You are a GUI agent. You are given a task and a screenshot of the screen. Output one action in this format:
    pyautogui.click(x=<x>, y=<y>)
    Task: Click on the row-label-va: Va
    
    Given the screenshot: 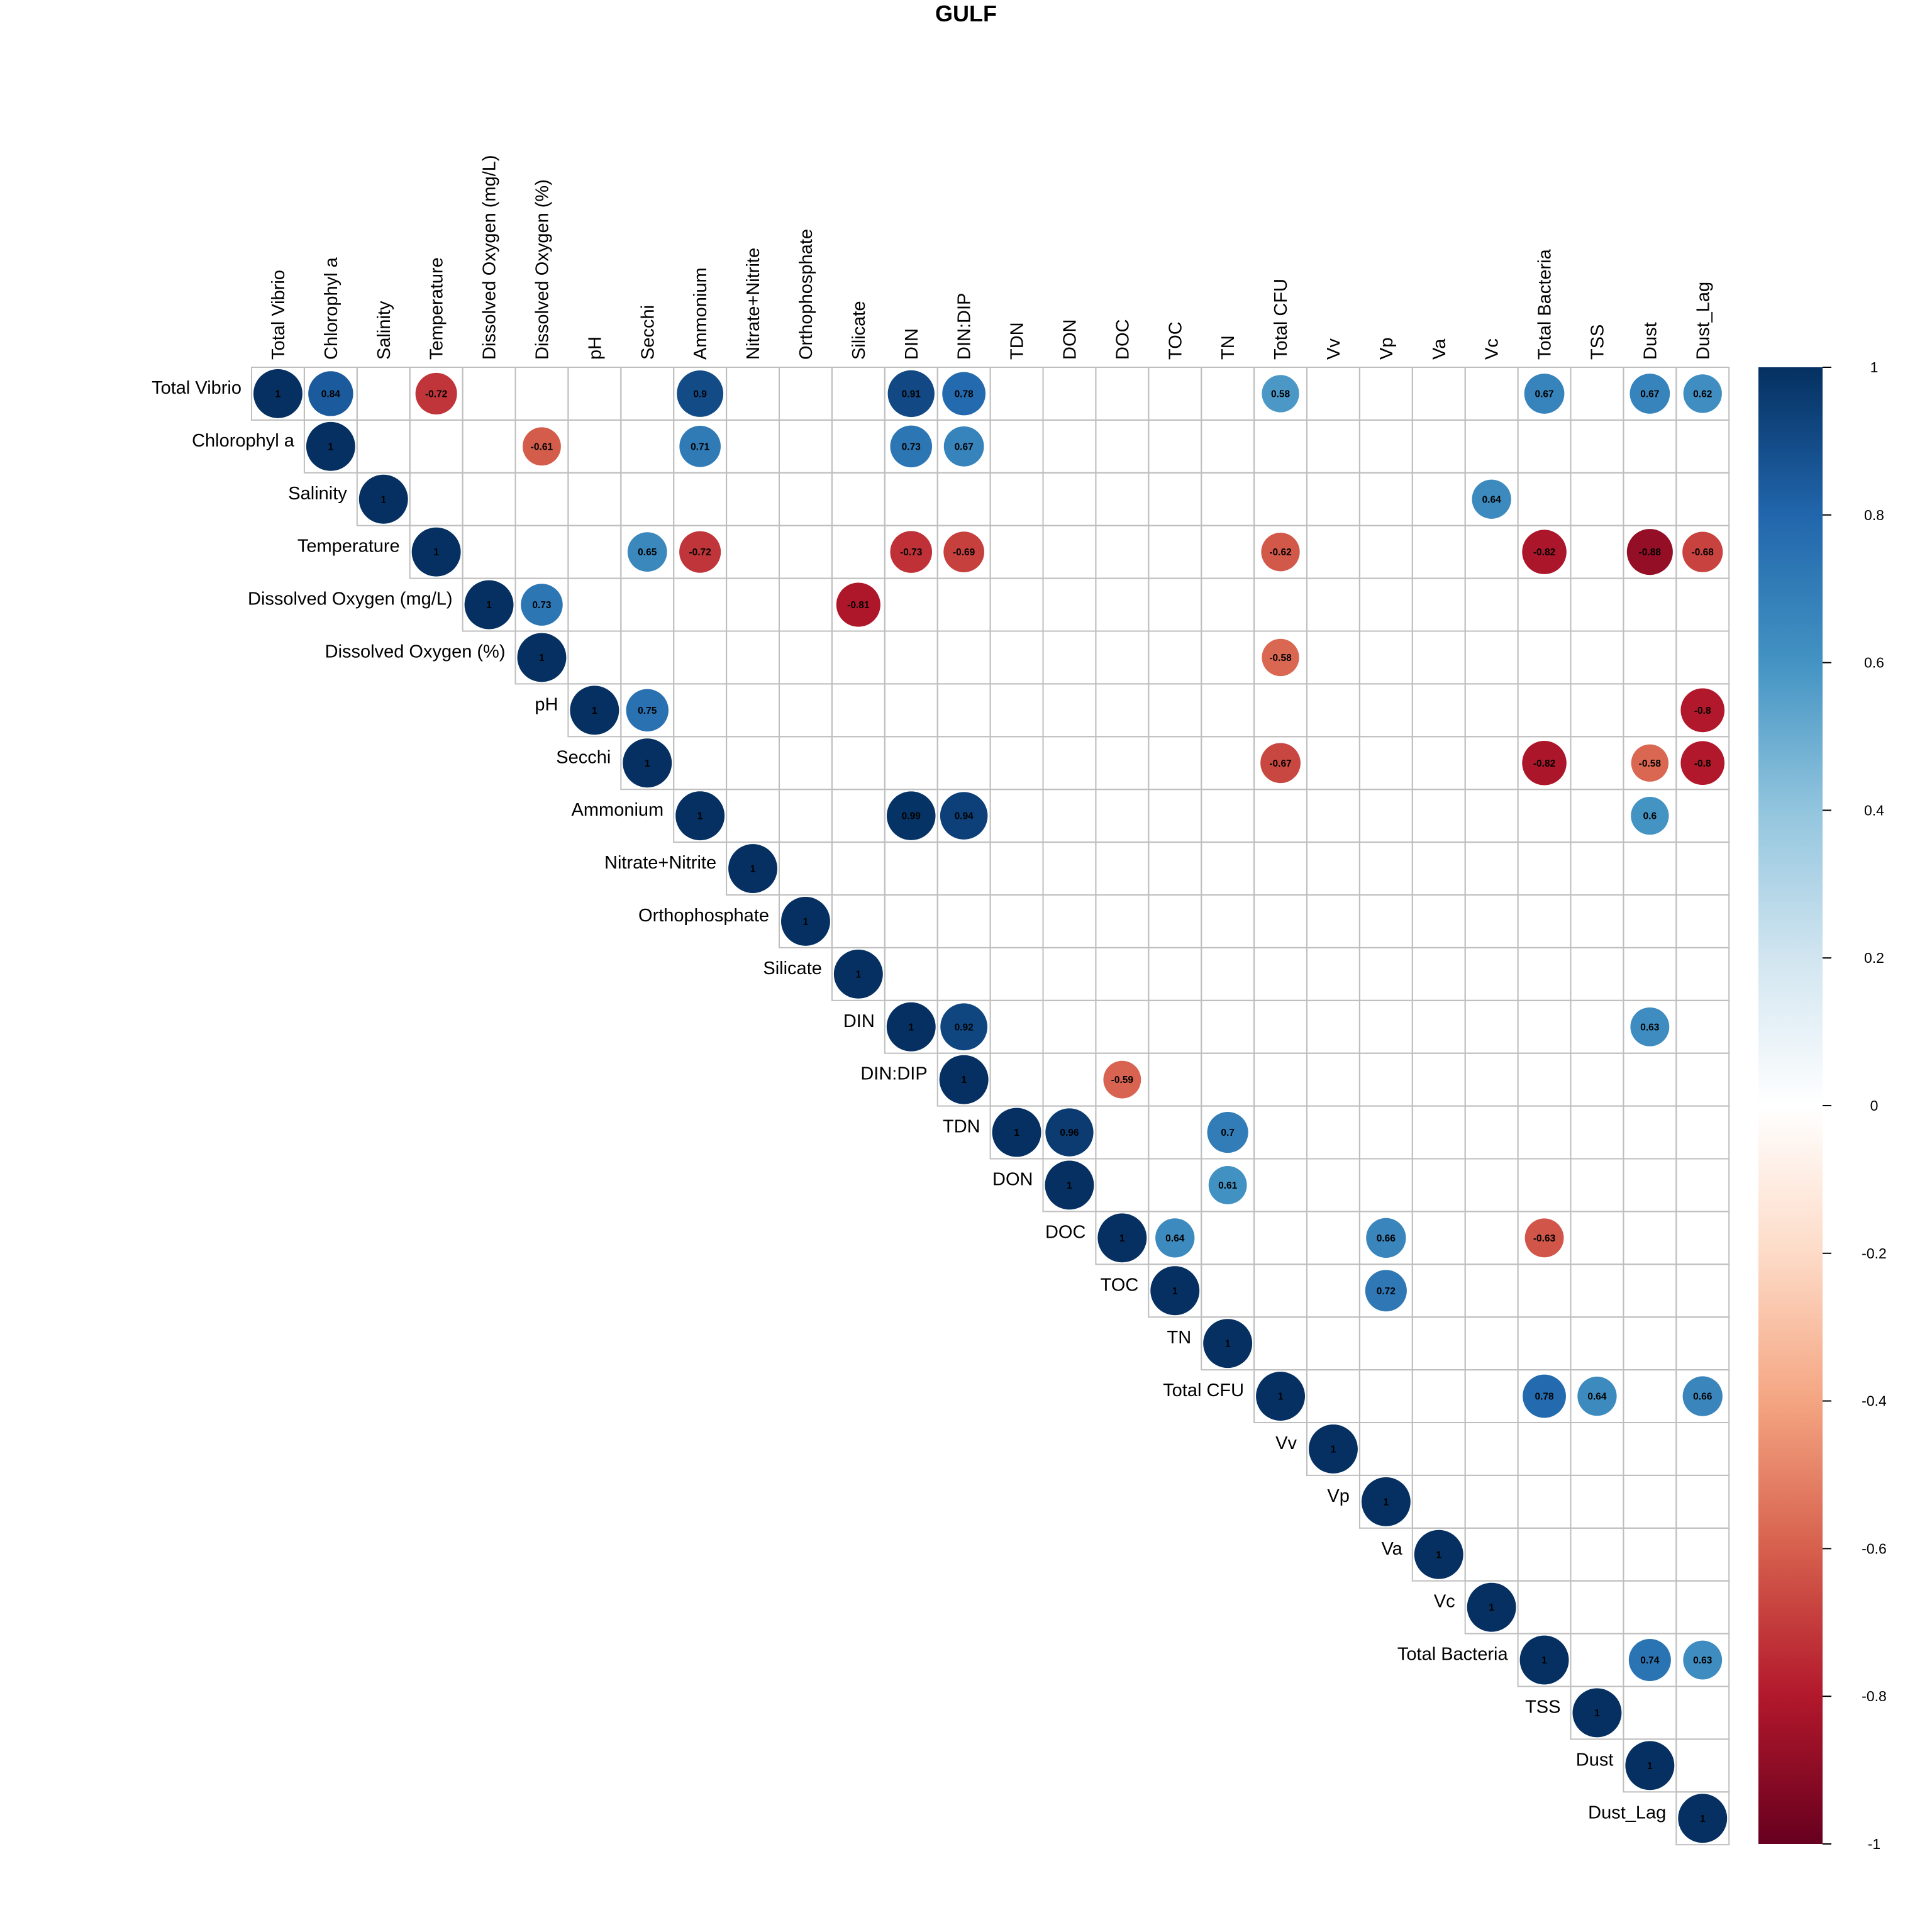 What is the action you would take?
    pyautogui.click(x=1391, y=1549)
    